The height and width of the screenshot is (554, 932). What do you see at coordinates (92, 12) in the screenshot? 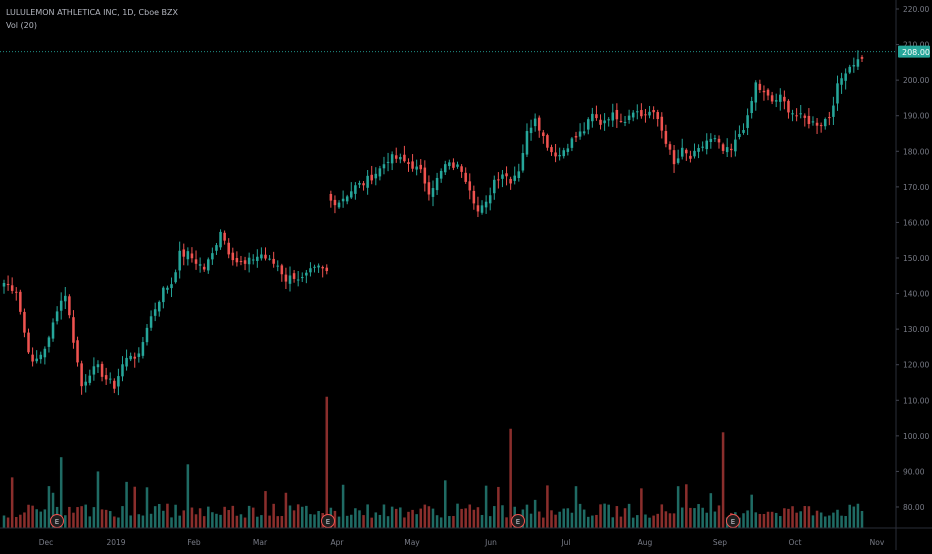
I see `symbol-title: LULULEMON ATHLETICA INC, 1D, Cboe BZX` at bounding box center [92, 12].